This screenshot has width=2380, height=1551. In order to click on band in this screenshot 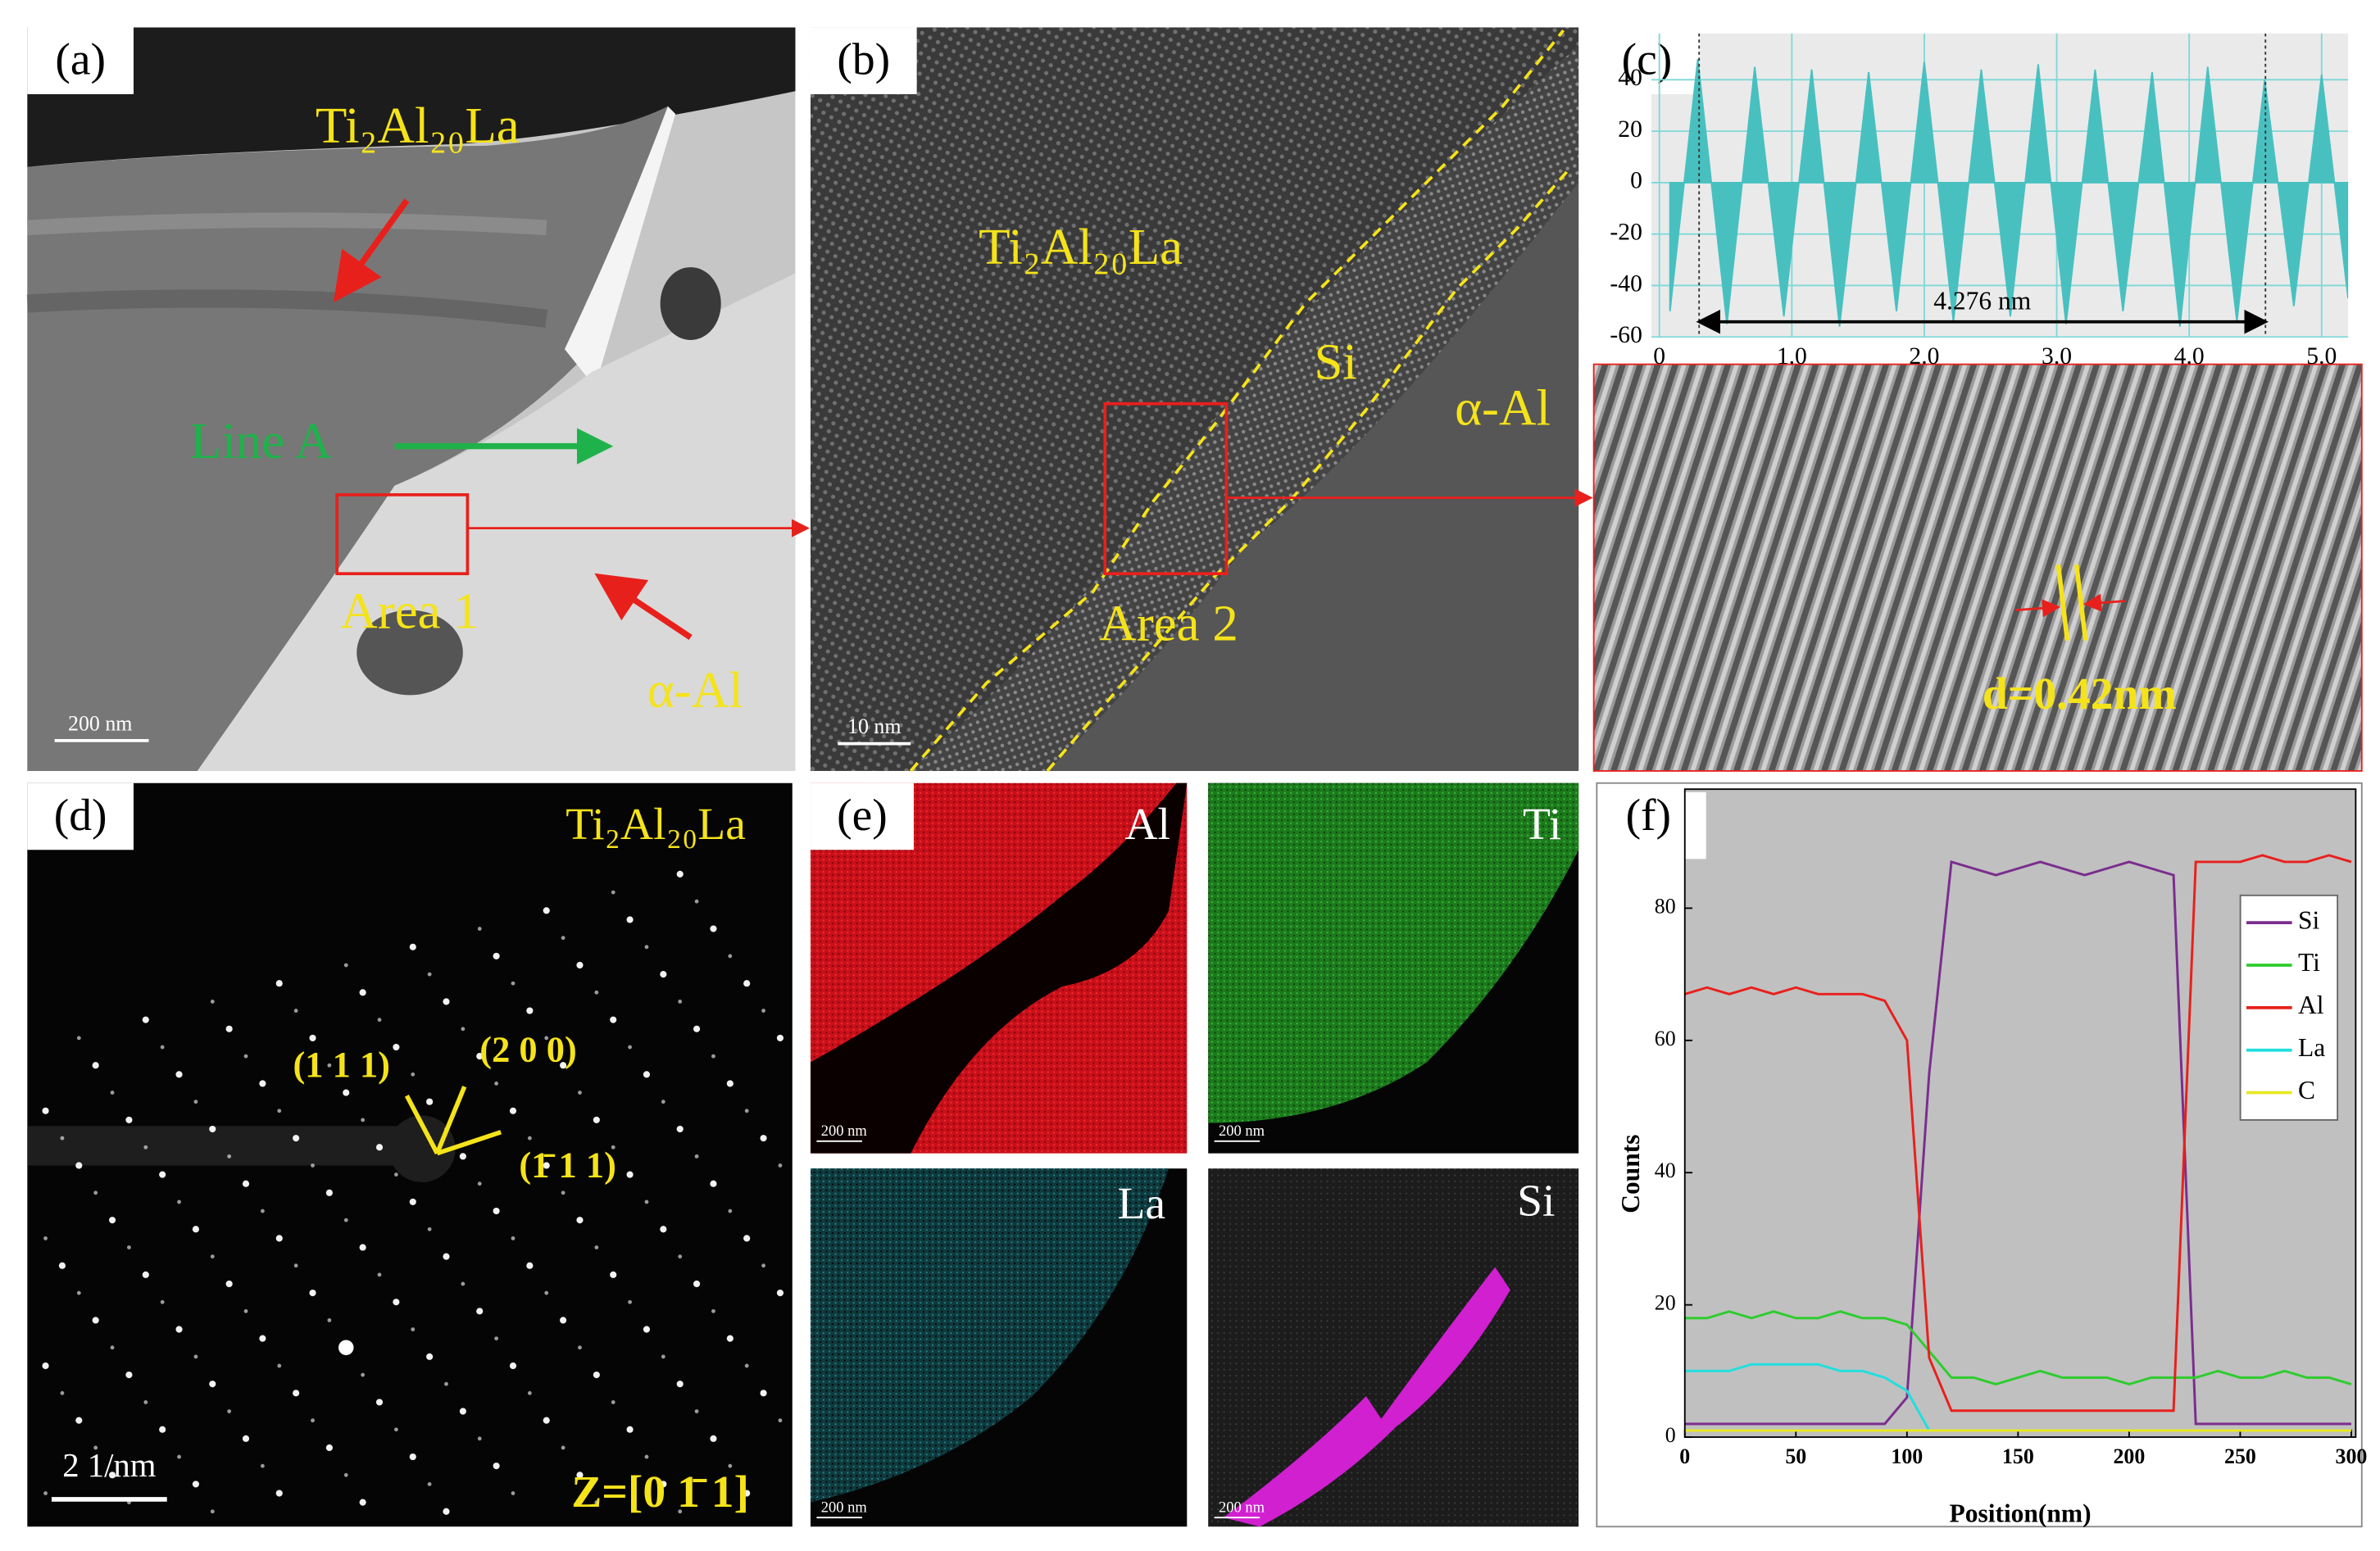, I will do `click(287, 309)`.